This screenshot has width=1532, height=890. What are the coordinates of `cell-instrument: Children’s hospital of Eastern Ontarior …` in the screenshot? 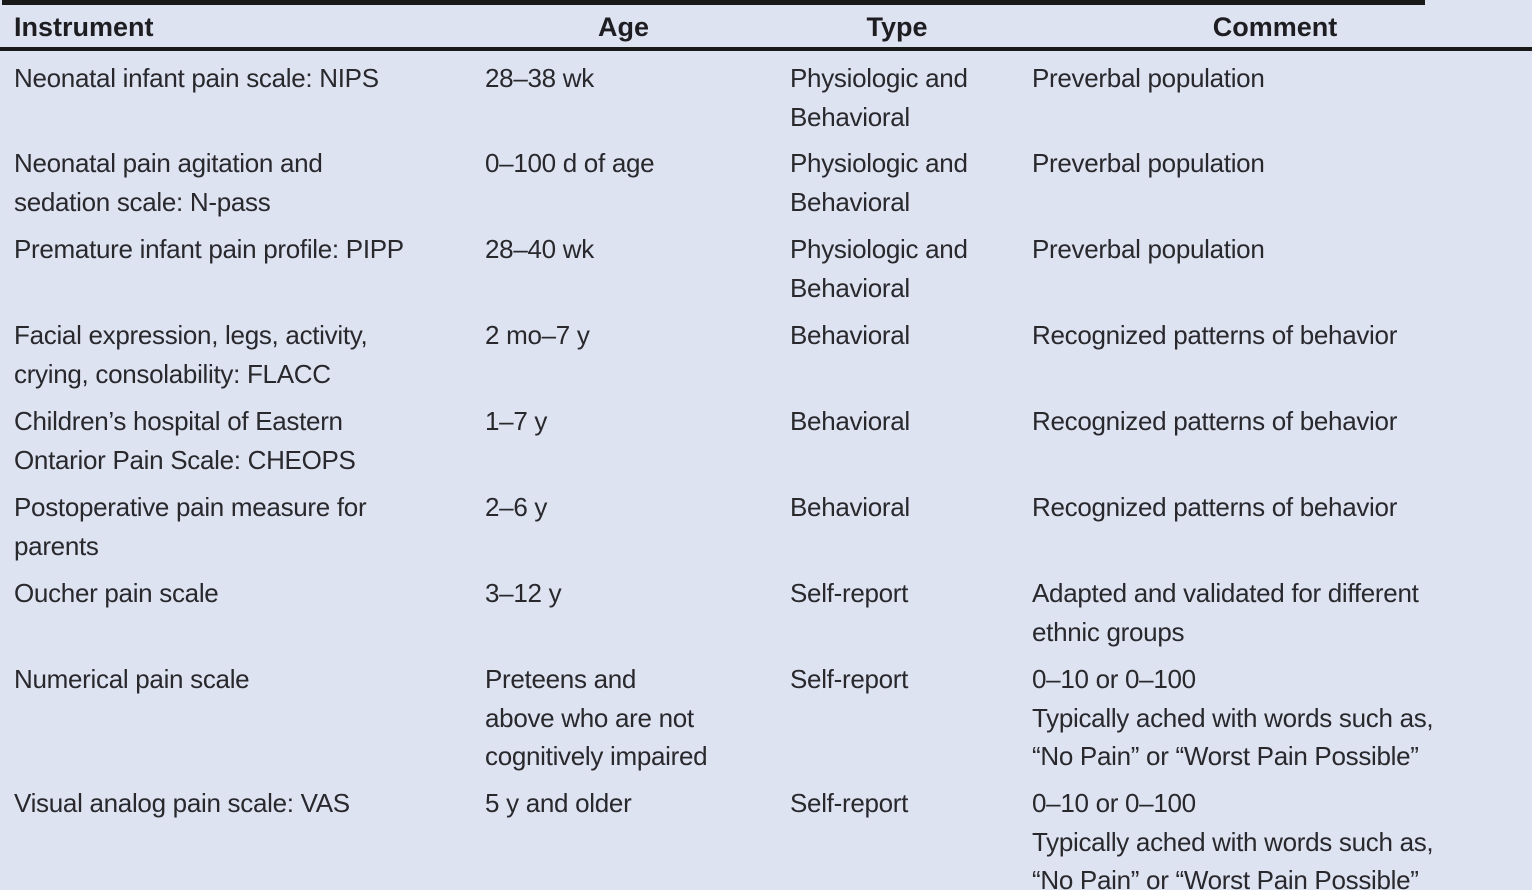 It's located at (185, 440).